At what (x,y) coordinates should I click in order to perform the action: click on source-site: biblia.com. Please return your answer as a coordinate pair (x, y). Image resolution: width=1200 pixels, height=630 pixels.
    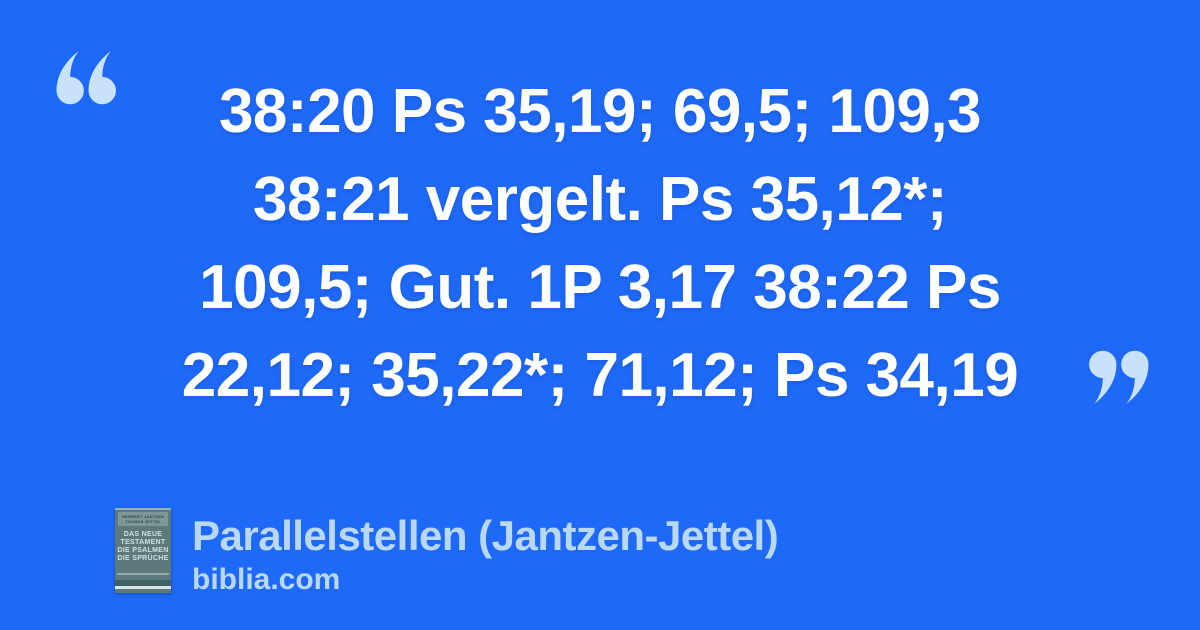
    Looking at the image, I should click on (266, 579).